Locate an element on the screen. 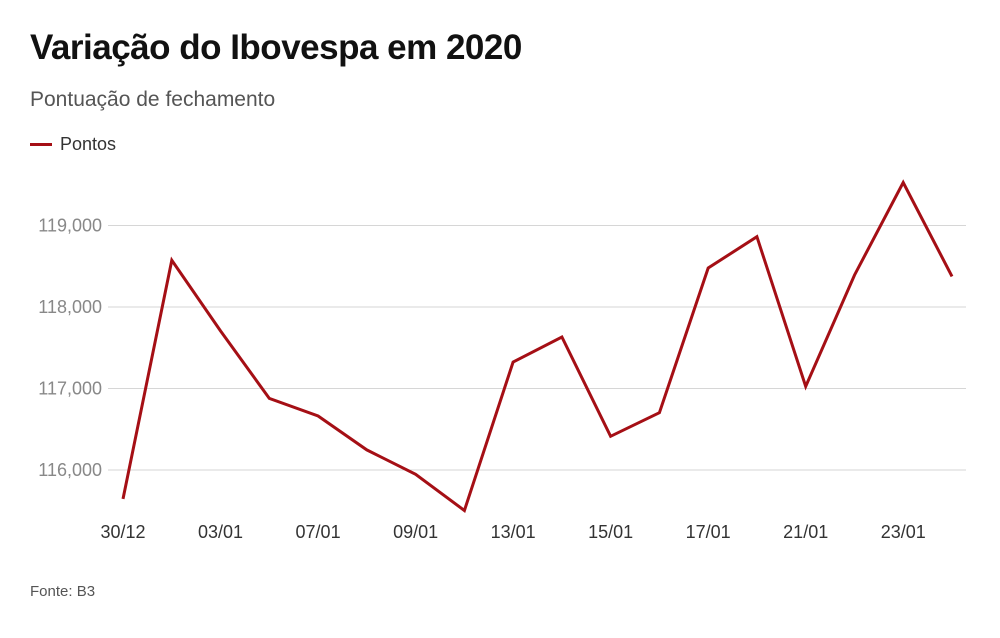 The image size is (1000, 638). y-tick-label: 118,000 is located at coordinates (70, 307).